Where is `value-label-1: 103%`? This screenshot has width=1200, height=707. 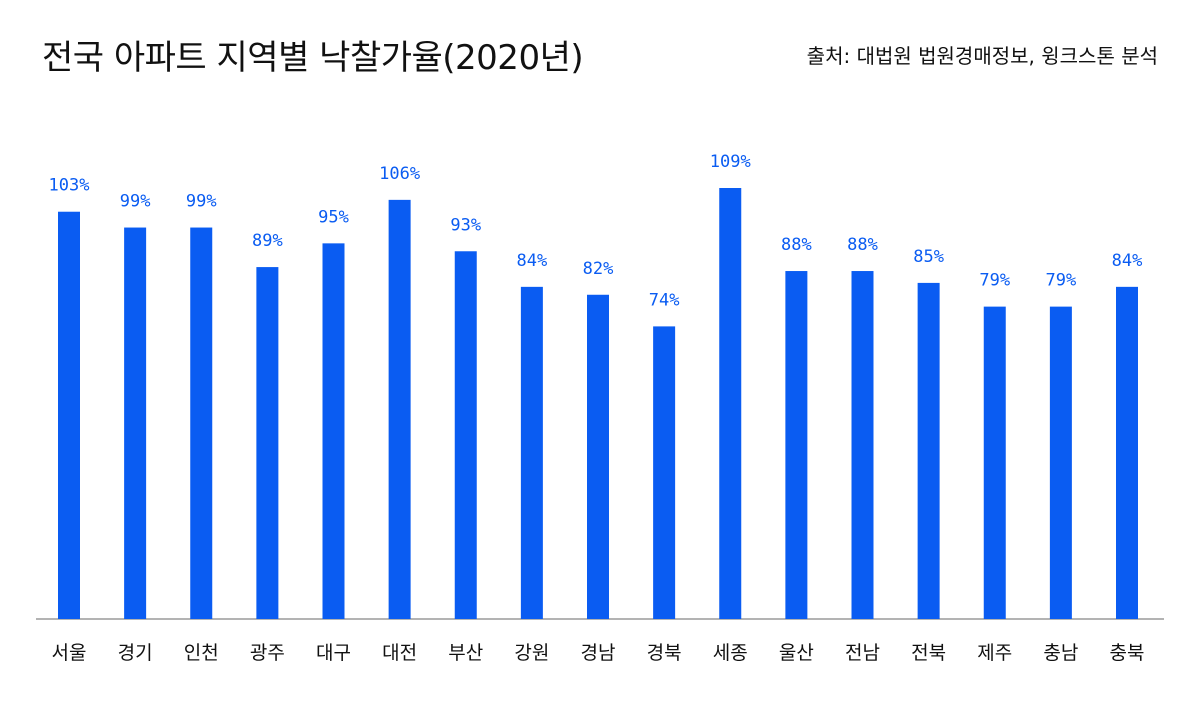
value-label-1: 103% is located at coordinates (69, 186).